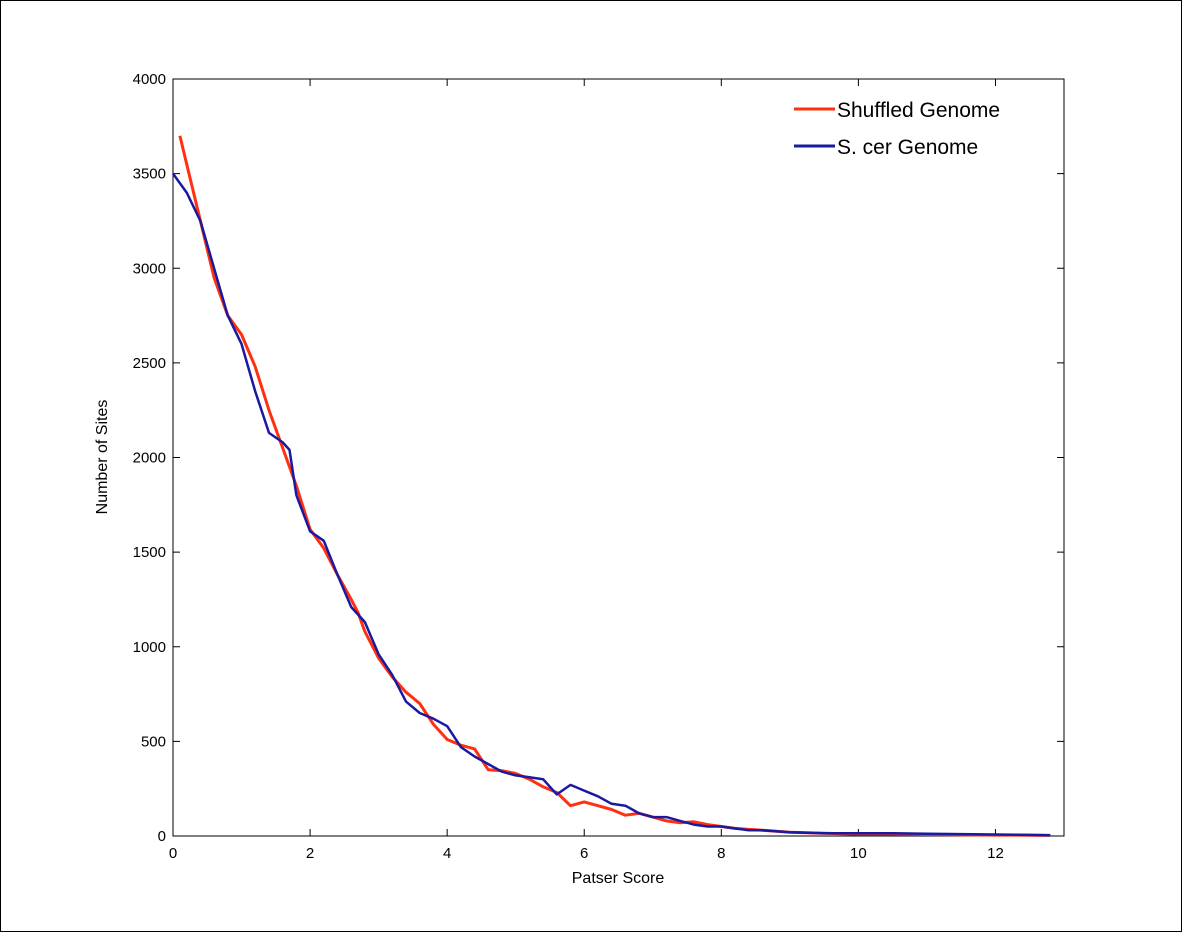 The image size is (1182, 936). I want to click on x-tick-label: 10, so click(858, 853).